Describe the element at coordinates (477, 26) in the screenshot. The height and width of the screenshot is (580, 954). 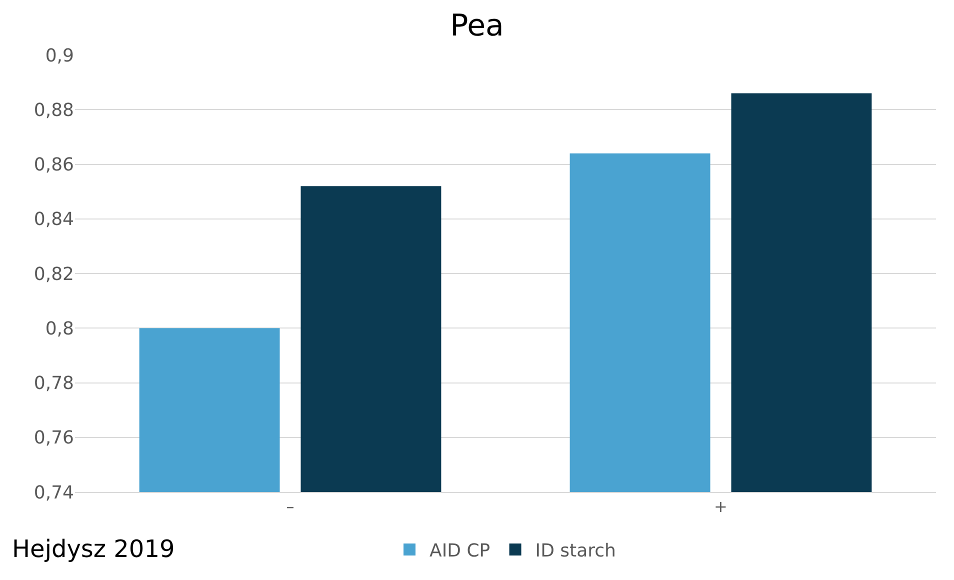
I see `chart-title: Pea` at that location.